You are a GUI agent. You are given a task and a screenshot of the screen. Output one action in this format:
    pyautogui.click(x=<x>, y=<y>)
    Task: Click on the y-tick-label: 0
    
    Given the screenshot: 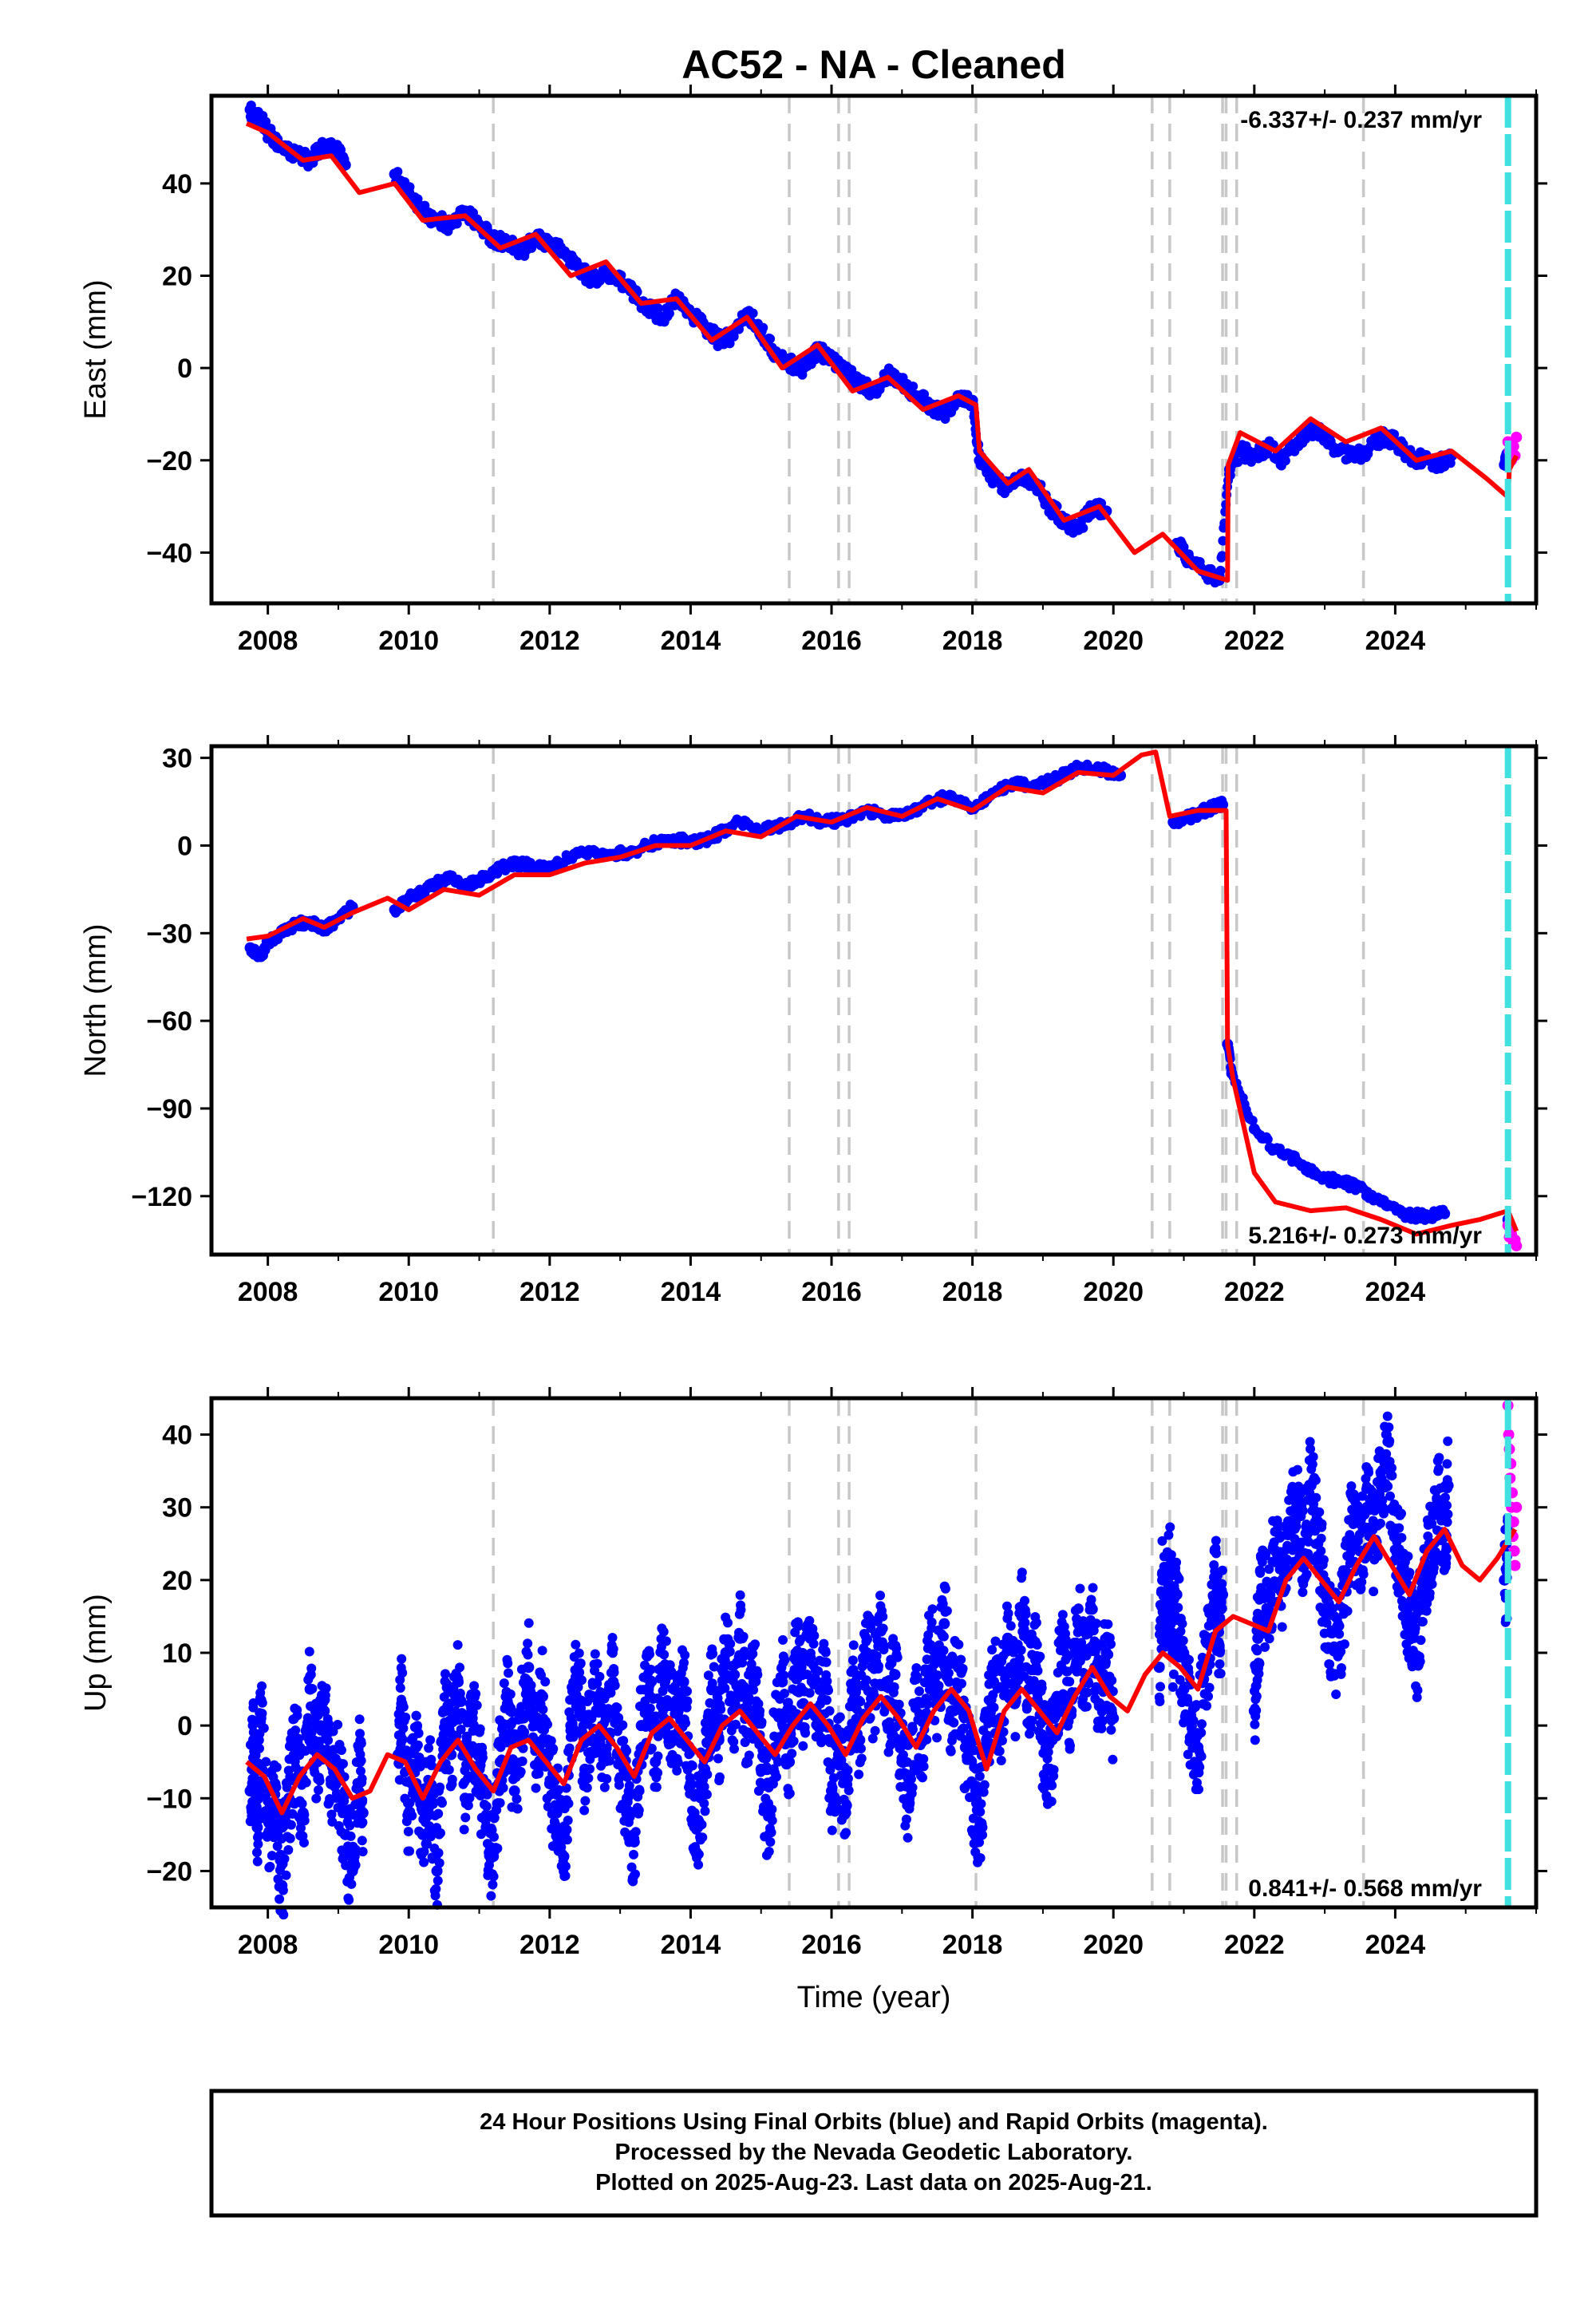 What is the action you would take?
    pyautogui.click(x=184, y=369)
    